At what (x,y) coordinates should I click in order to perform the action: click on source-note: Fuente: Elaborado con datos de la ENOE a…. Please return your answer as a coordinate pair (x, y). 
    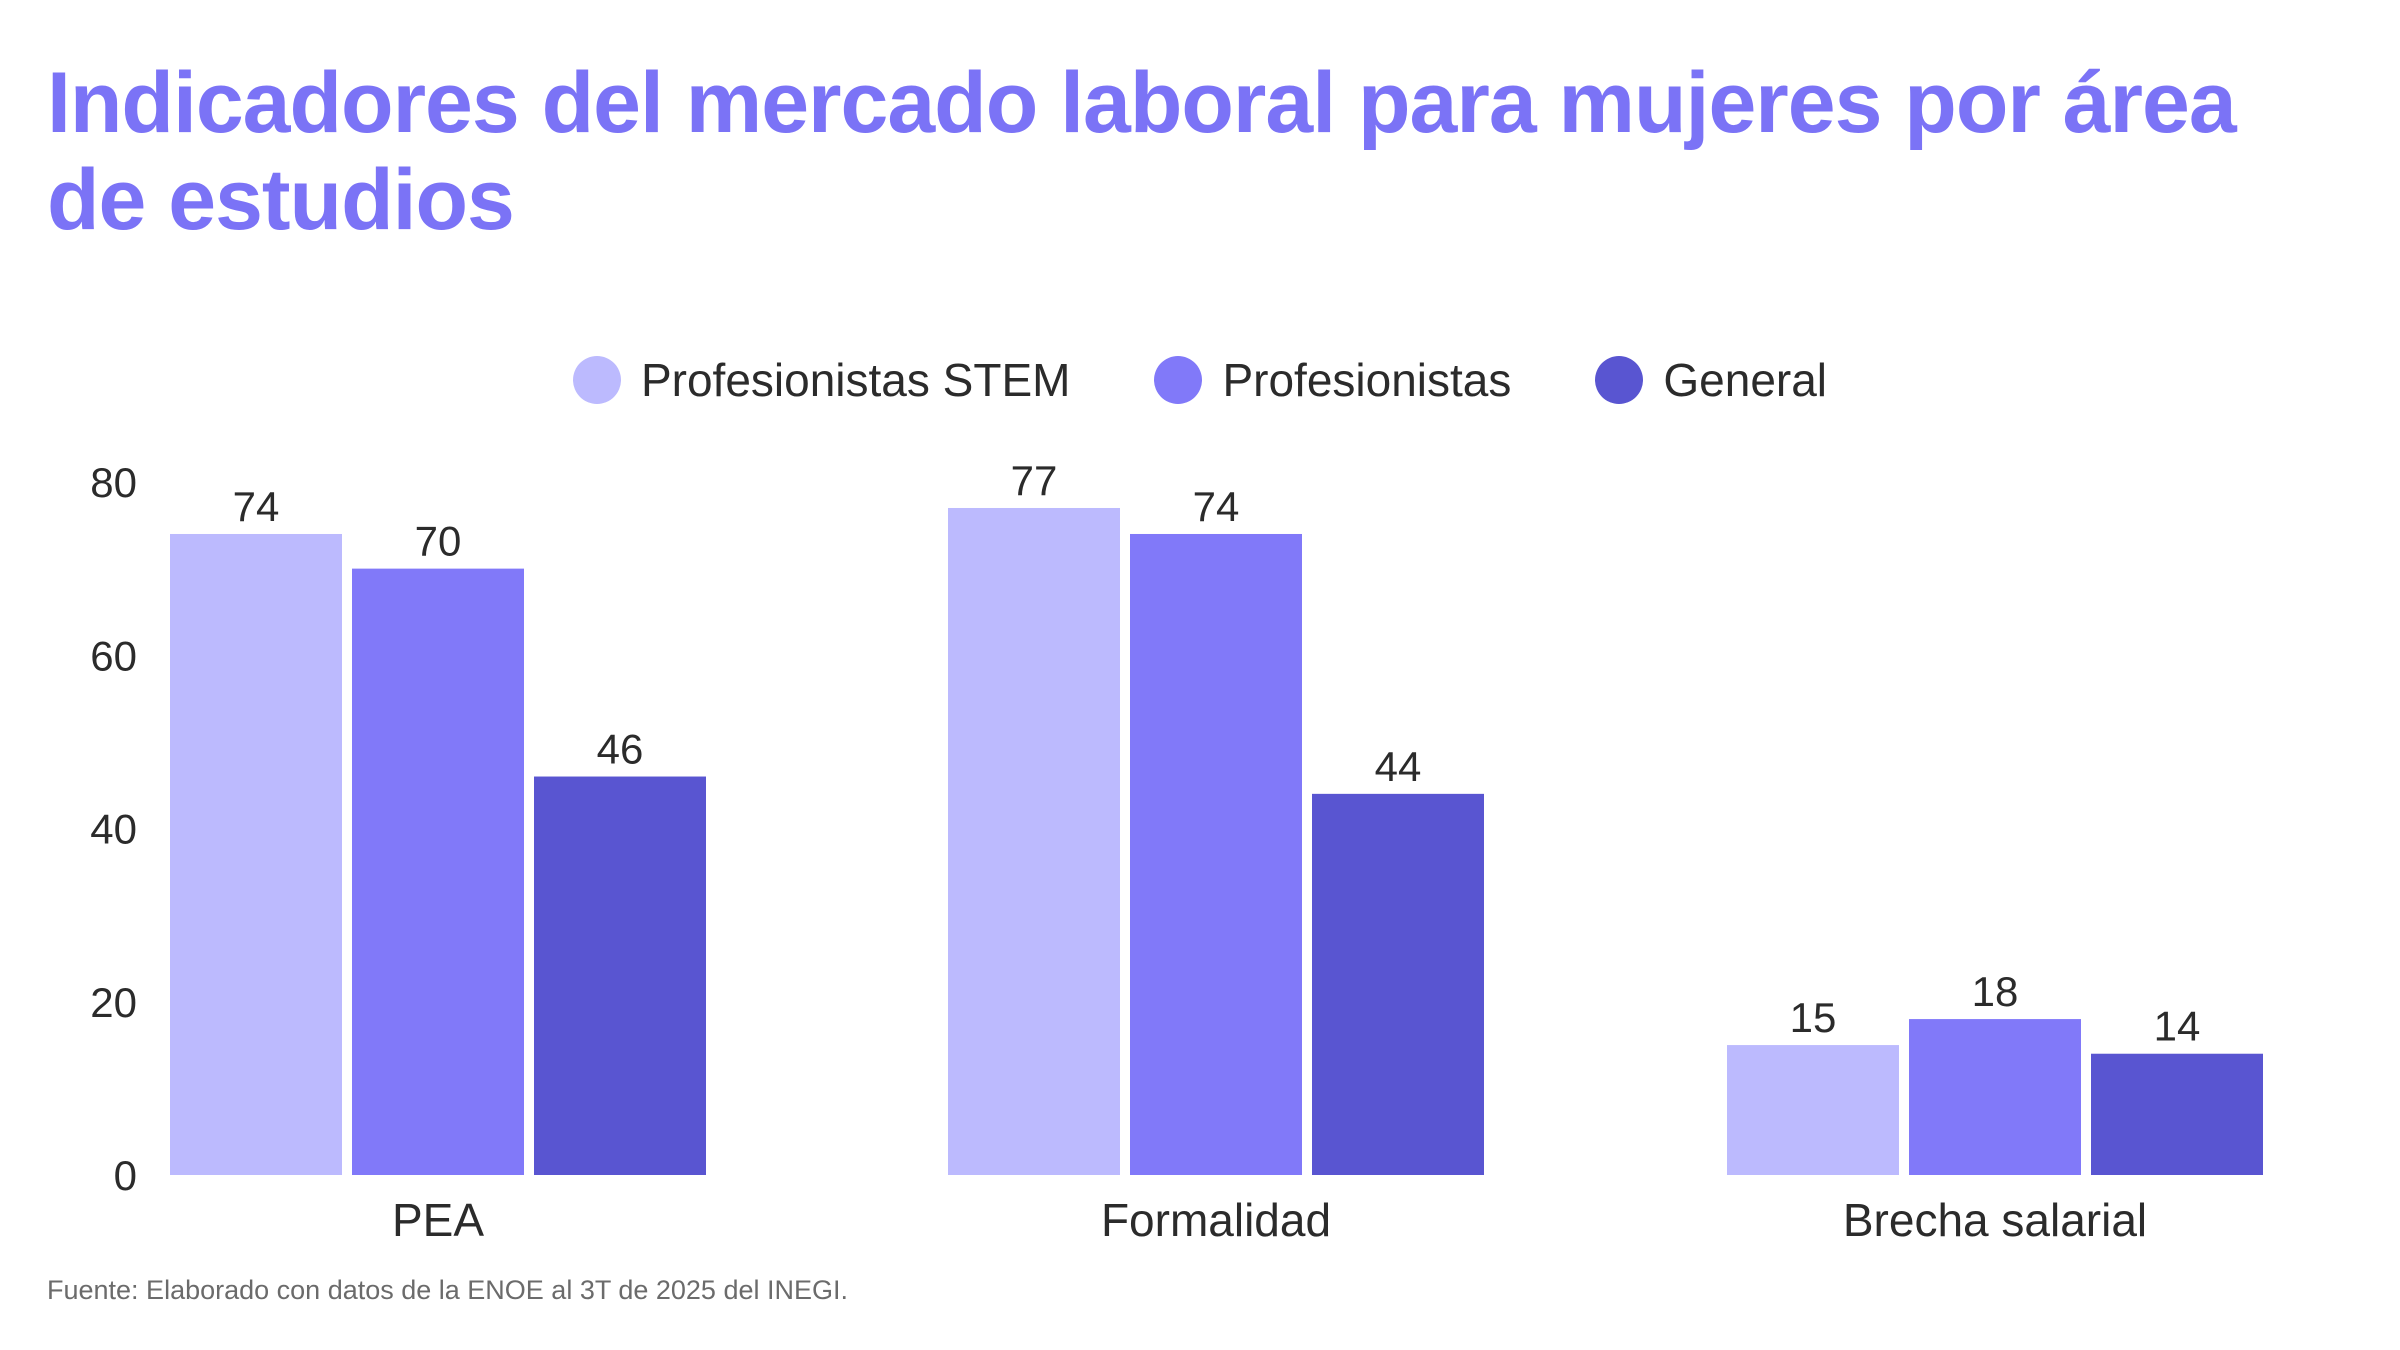
    Looking at the image, I should click on (447, 1290).